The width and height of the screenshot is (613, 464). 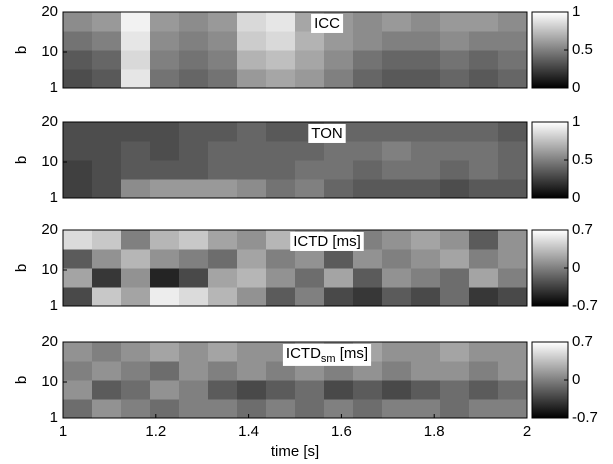 I want to click on title-text: TON, so click(x=326, y=133).